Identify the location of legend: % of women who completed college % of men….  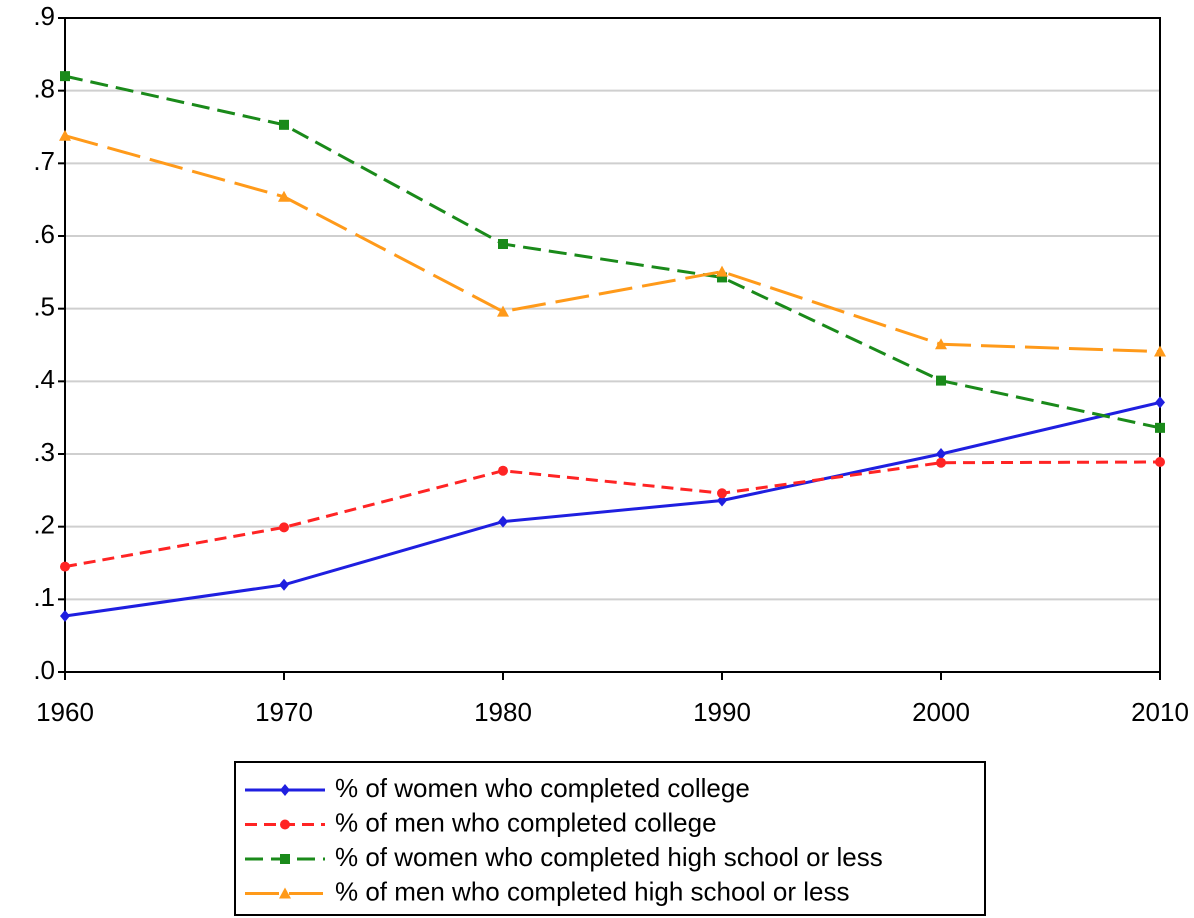
(610, 838).